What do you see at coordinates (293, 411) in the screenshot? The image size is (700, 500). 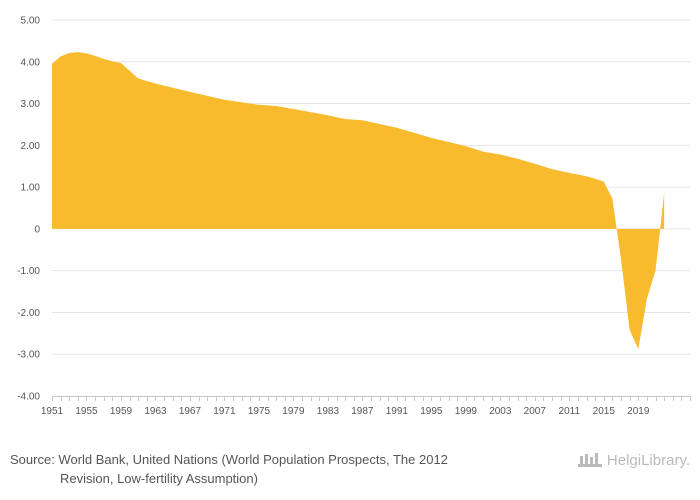 I see `x-tick-label: 1979` at bounding box center [293, 411].